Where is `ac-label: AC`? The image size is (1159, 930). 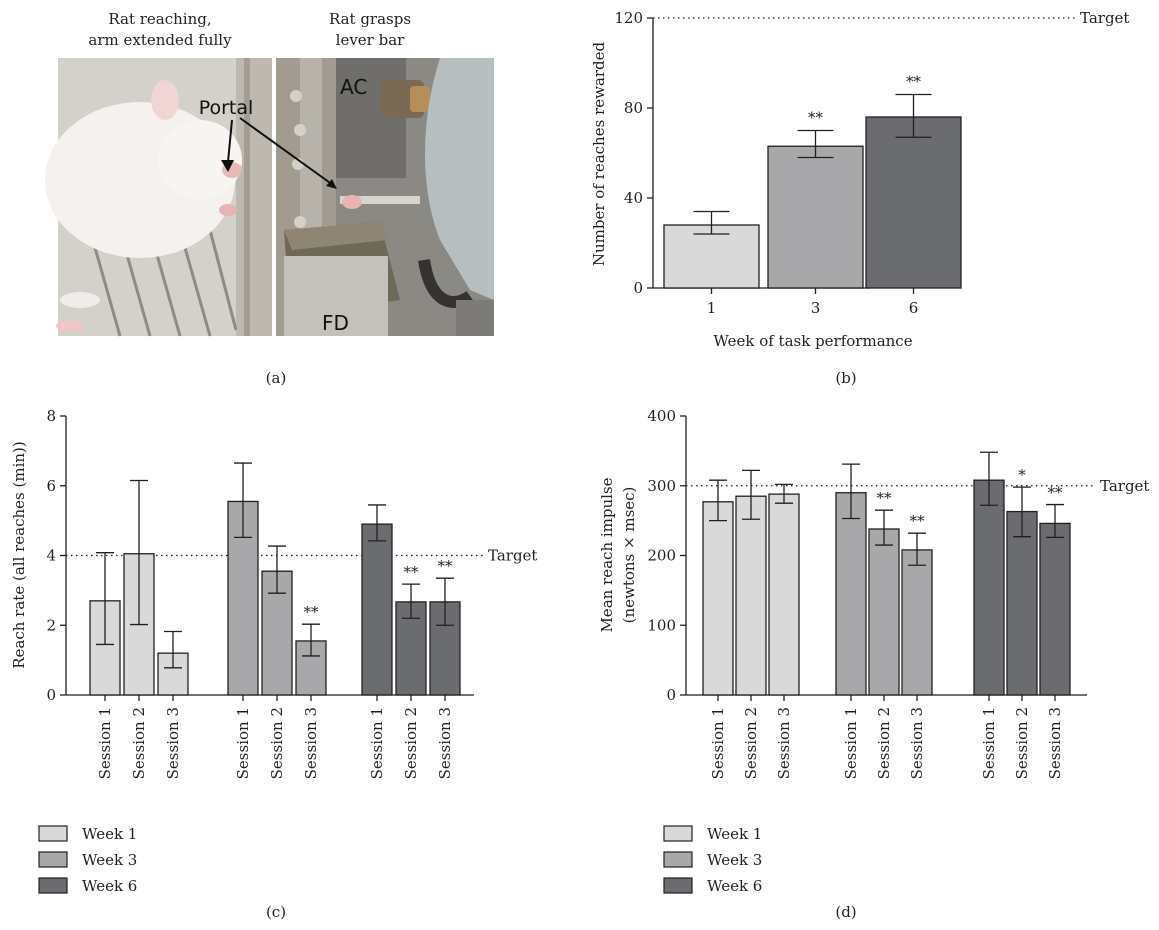
ac-label: AC is located at coordinates (353, 87).